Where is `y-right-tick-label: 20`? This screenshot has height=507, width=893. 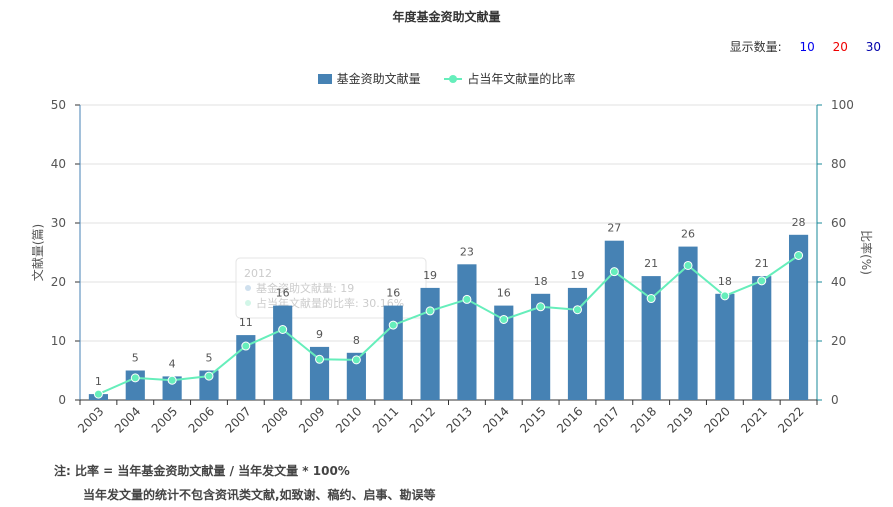 y-right-tick-label: 20 is located at coordinates (838, 341).